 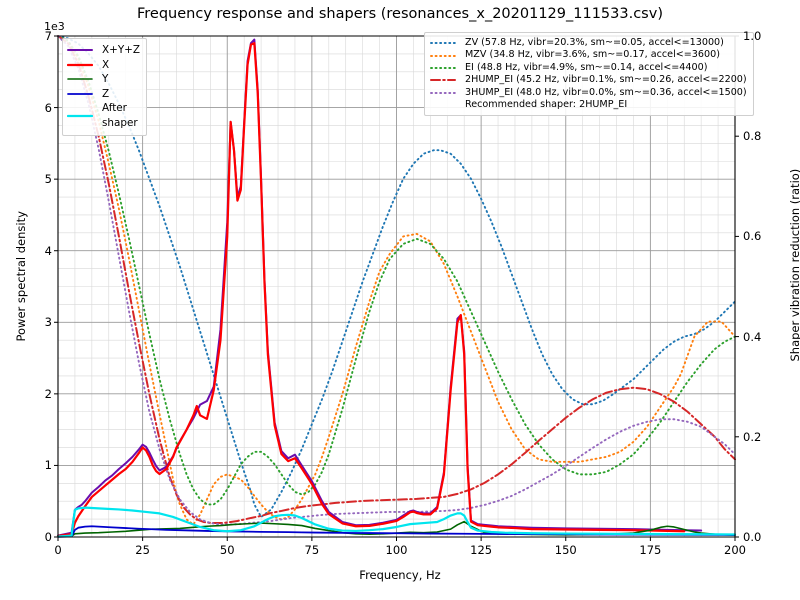 I want to click on legend-entry-label: X+Y+Z, so click(x=121, y=50).